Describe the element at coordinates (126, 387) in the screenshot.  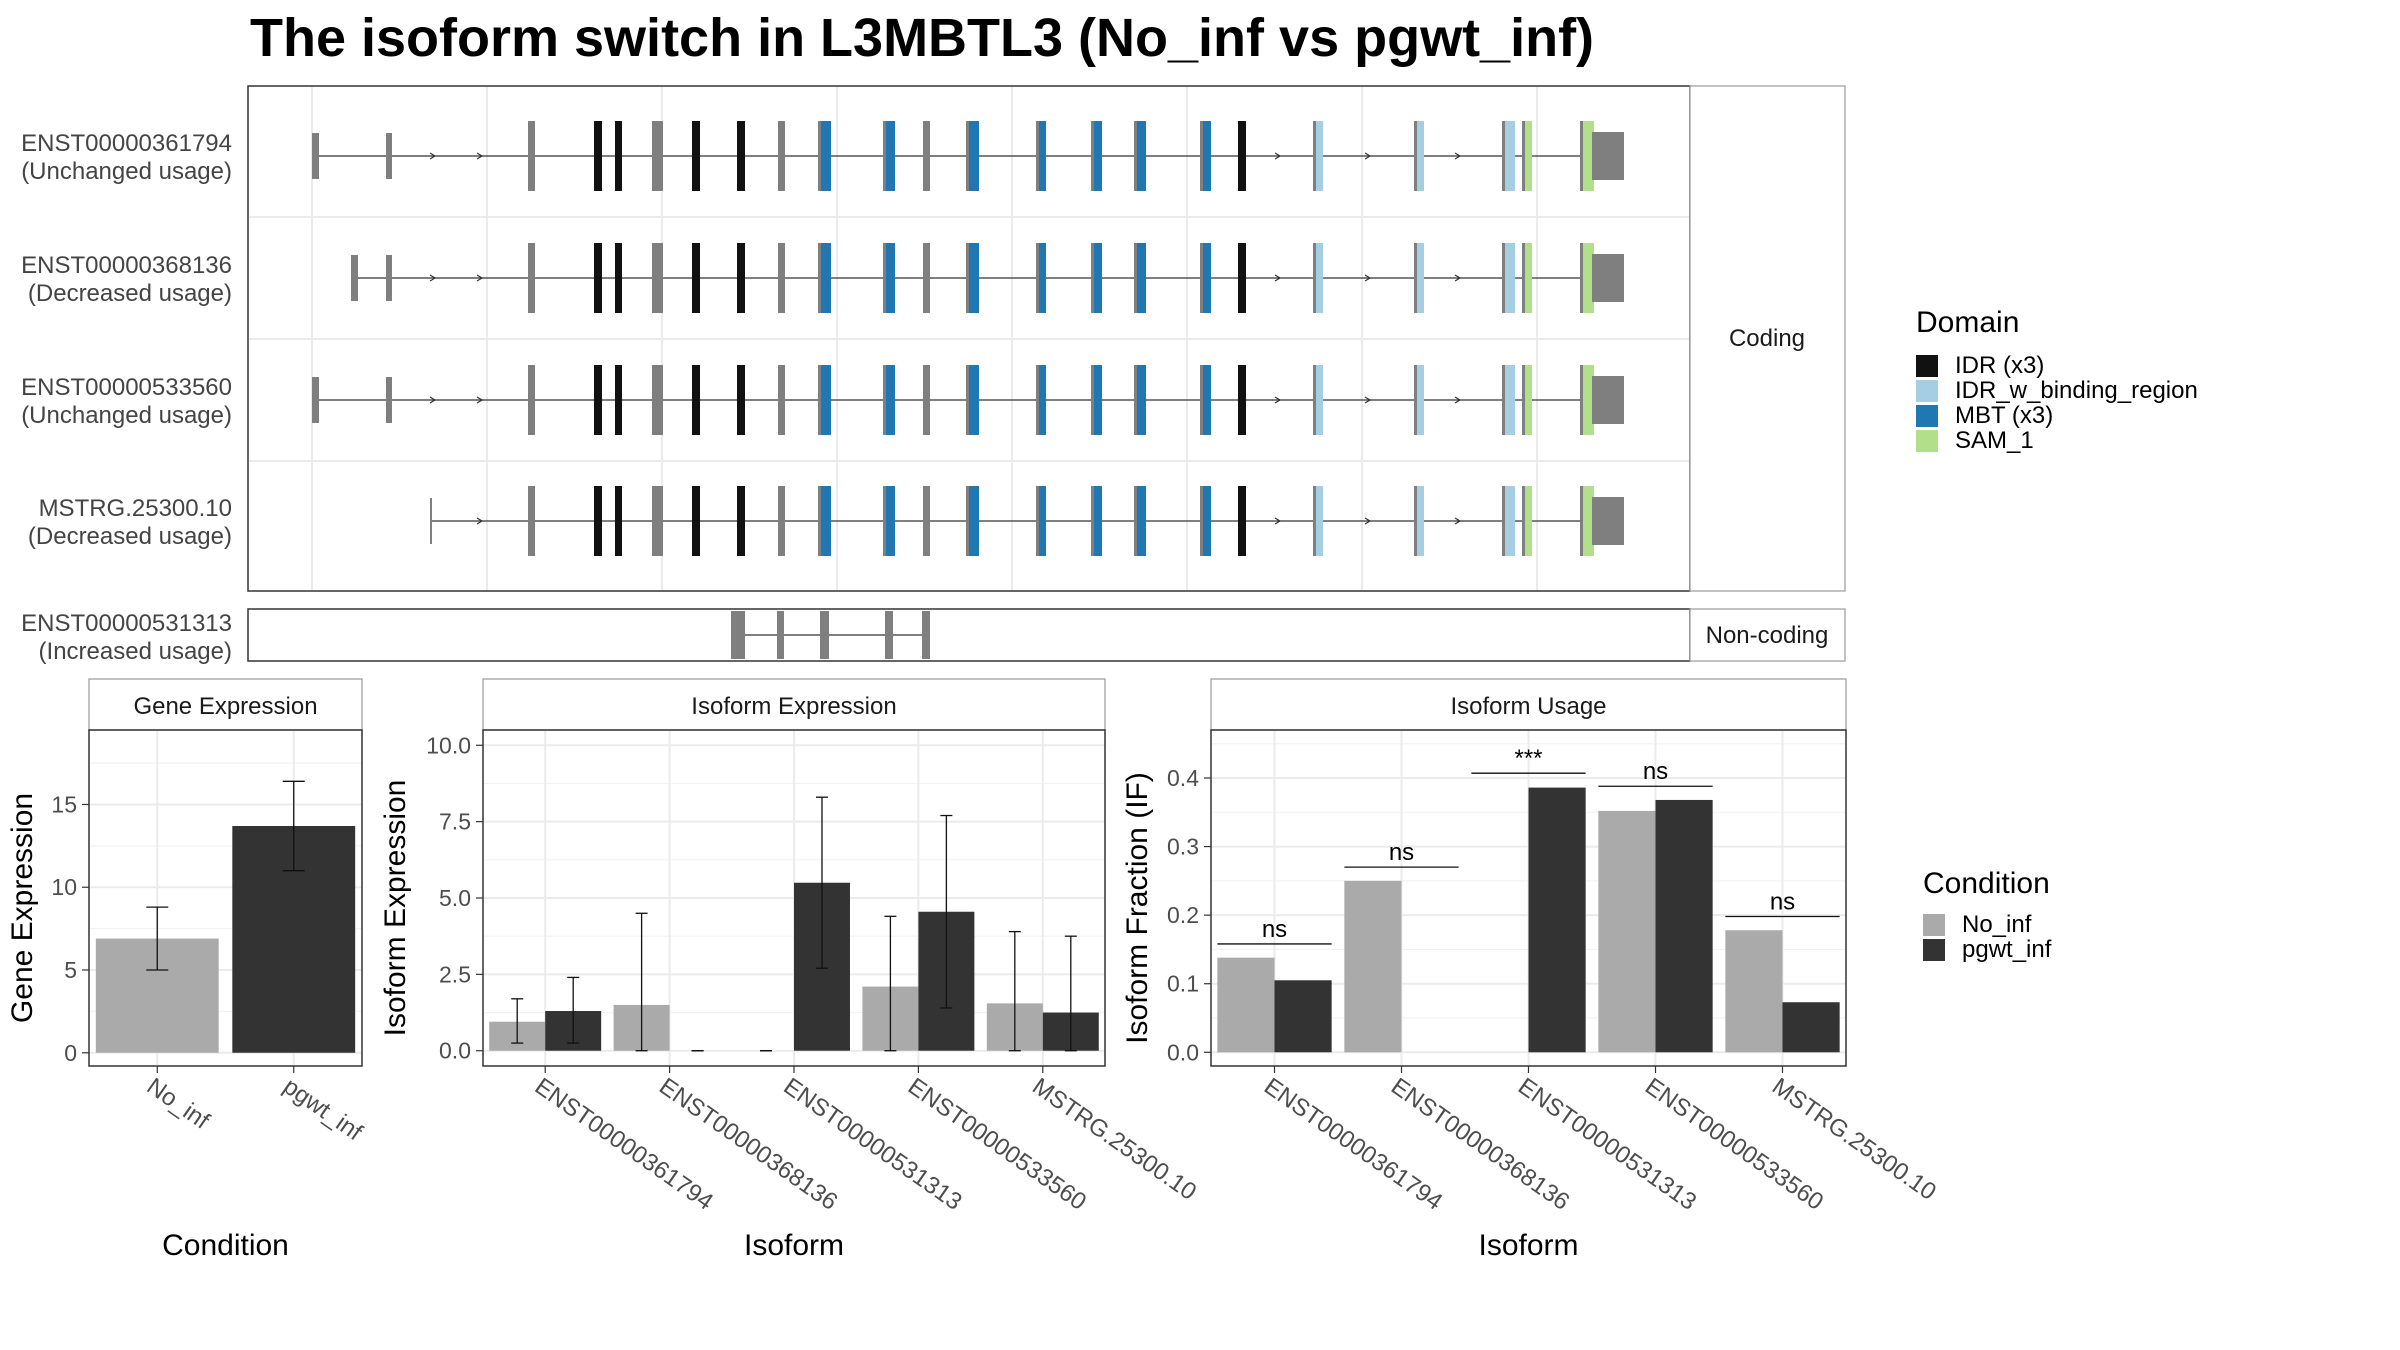
I see `isoform-label-id: ENST00000533560` at that location.